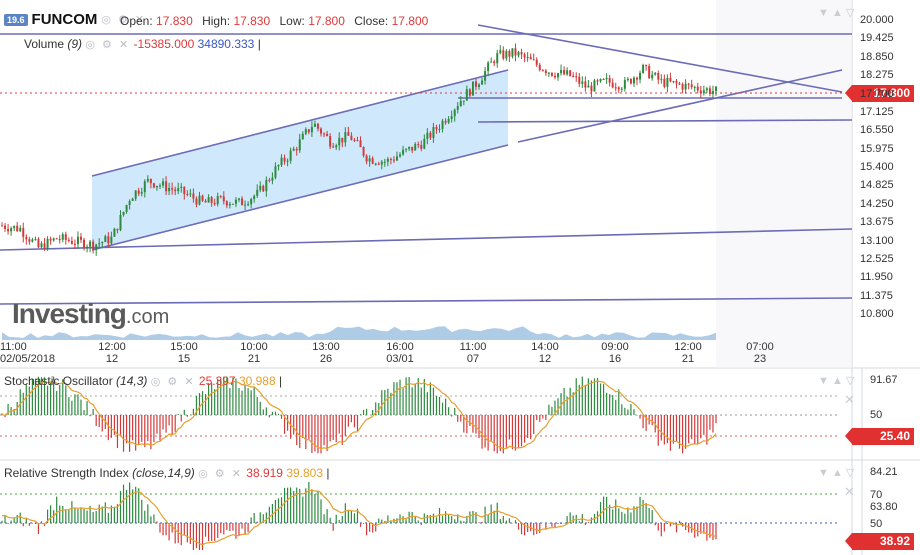  What do you see at coordinates (836, 381) in the screenshot?
I see `stochastic-pane-controls-icon: ▼ ▲ ▽` at bounding box center [836, 381].